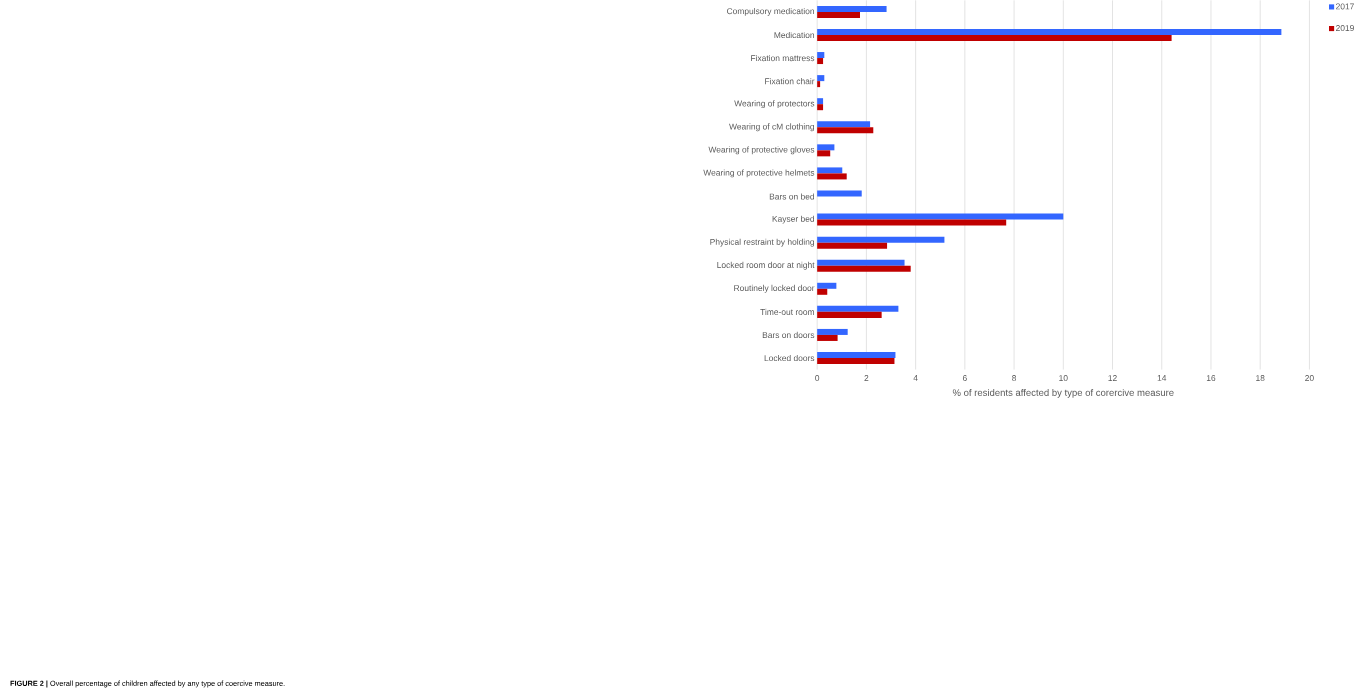 The width and height of the screenshot is (1358, 697). Describe the element at coordinates (1162, 377) in the screenshot. I see `x-tick-label: 14` at that location.